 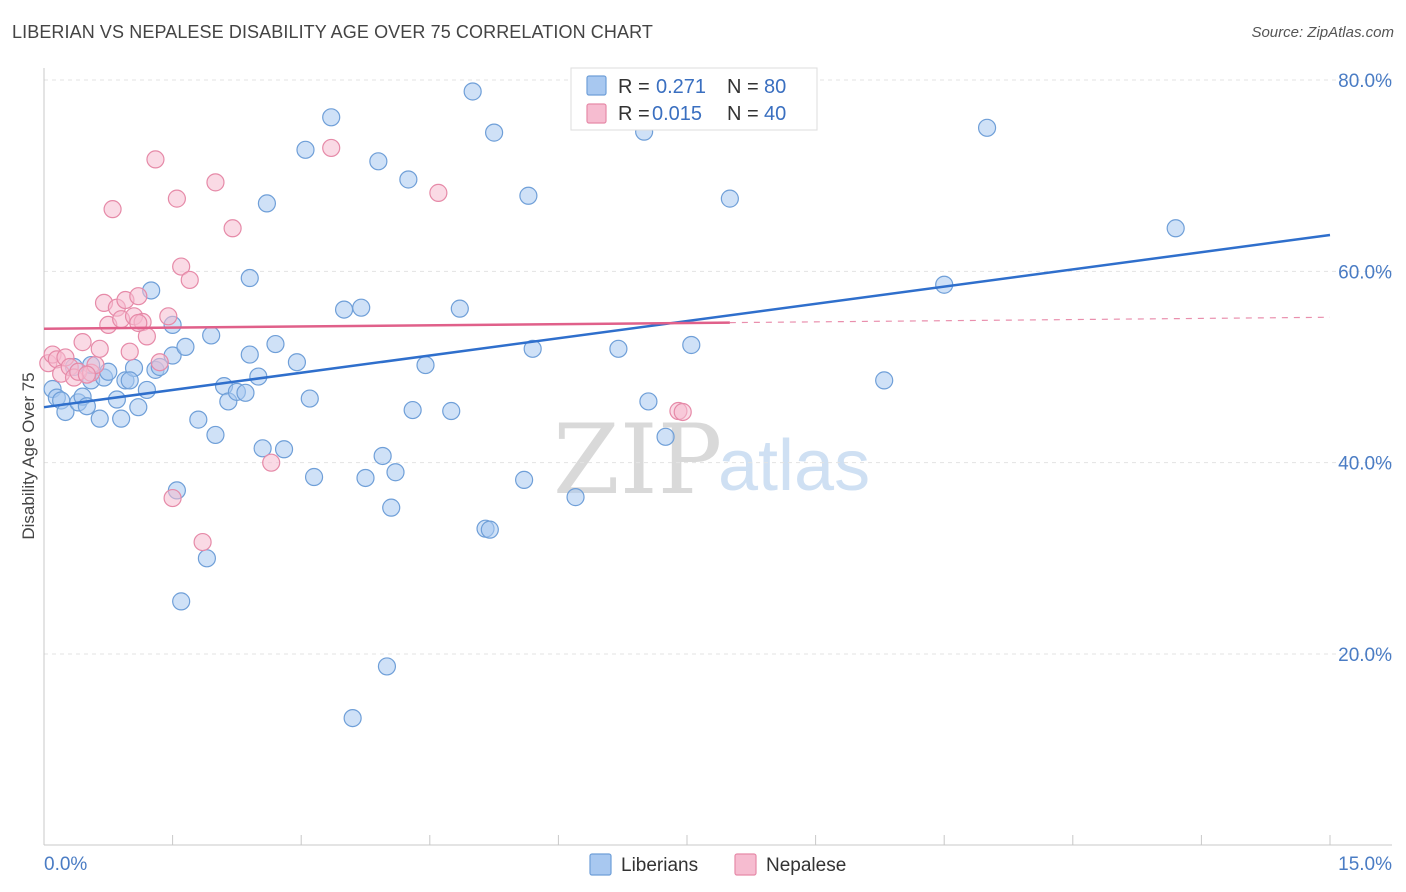 What do you see at coordinates (1365, 272) in the screenshot?
I see `y-tick-label-60: 60.0%` at bounding box center [1365, 272].